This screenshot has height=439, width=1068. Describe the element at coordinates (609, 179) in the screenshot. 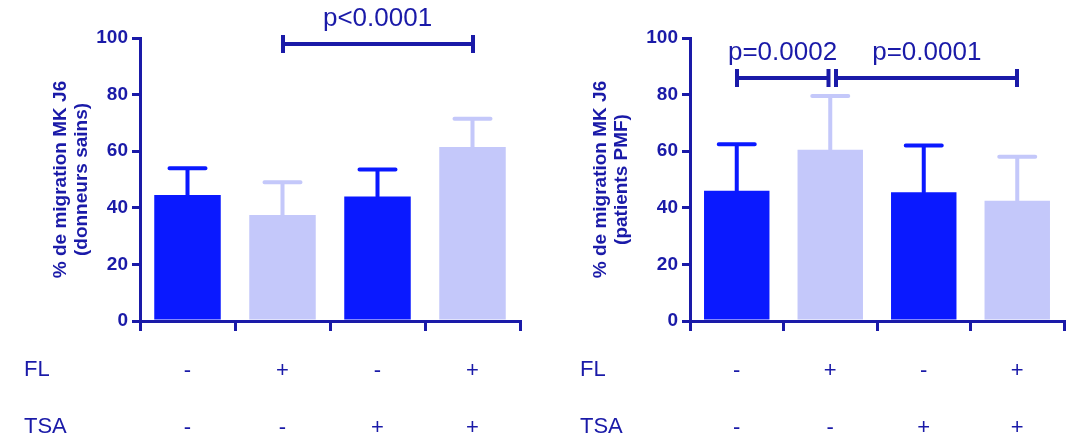

I see `y-axis-title: % de migration MK J6 (patients PMF)` at that location.